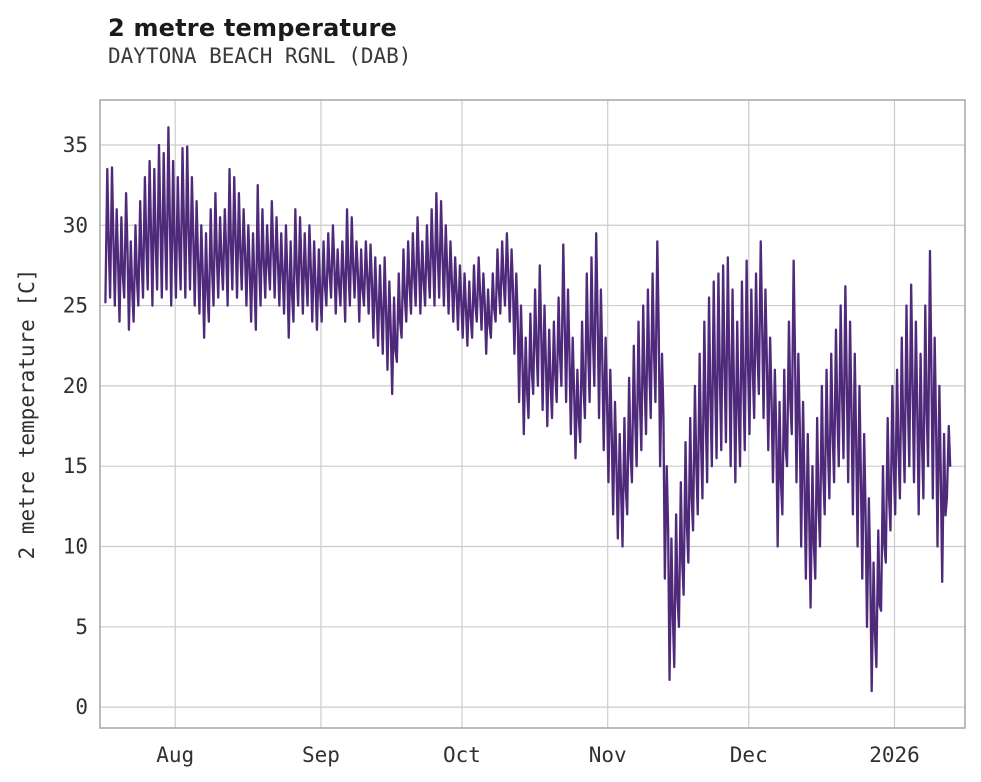 Image resolution: width=981 pixels, height=782 pixels. Describe the element at coordinates (608, 755) in the screenshot. I see `x-tick-label: Nov` at that location.